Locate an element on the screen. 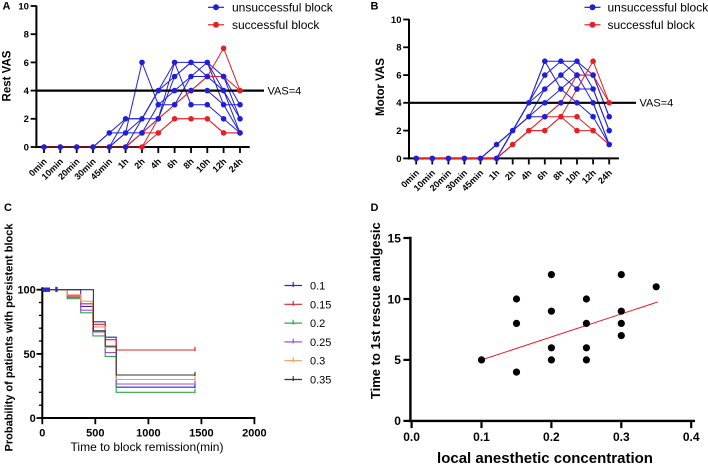 The image size is (708, 470). svg-text: 100 is located at coordinates (26, 291).